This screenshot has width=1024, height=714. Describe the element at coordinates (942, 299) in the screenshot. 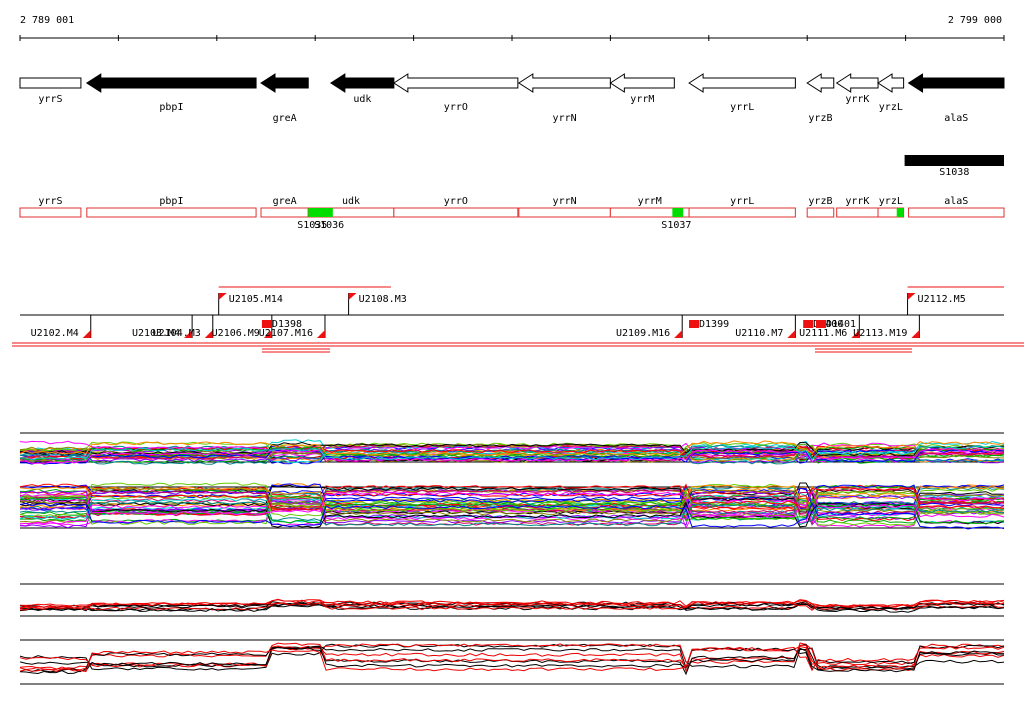

I see `unit-upper-label: U2112.M5` at that location.